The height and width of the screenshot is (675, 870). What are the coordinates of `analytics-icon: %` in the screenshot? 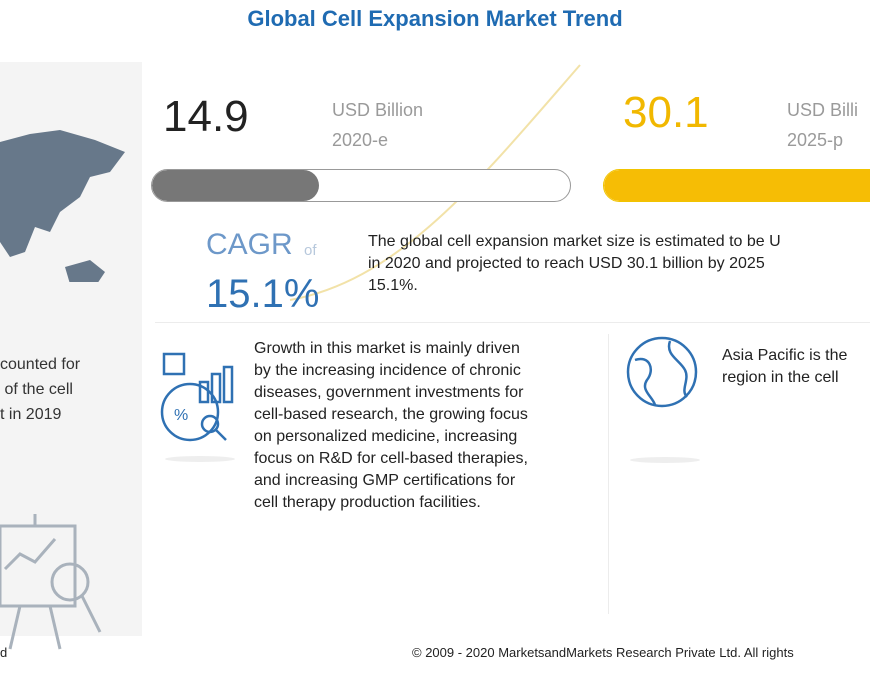 It's located at (197, 407).